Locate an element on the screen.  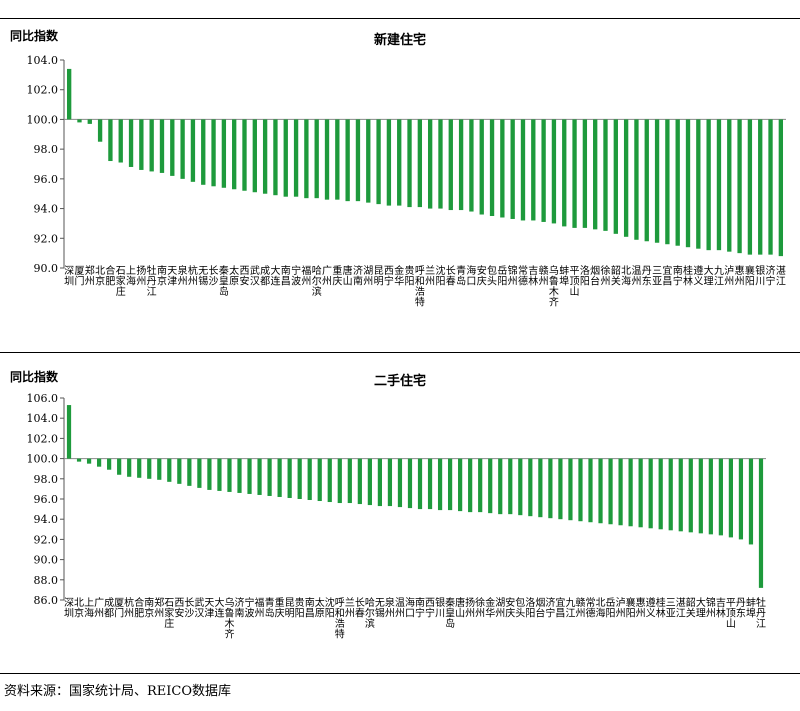
chart1-x-tick-label: 呼和浩特 is located at coordinates (420, 287).